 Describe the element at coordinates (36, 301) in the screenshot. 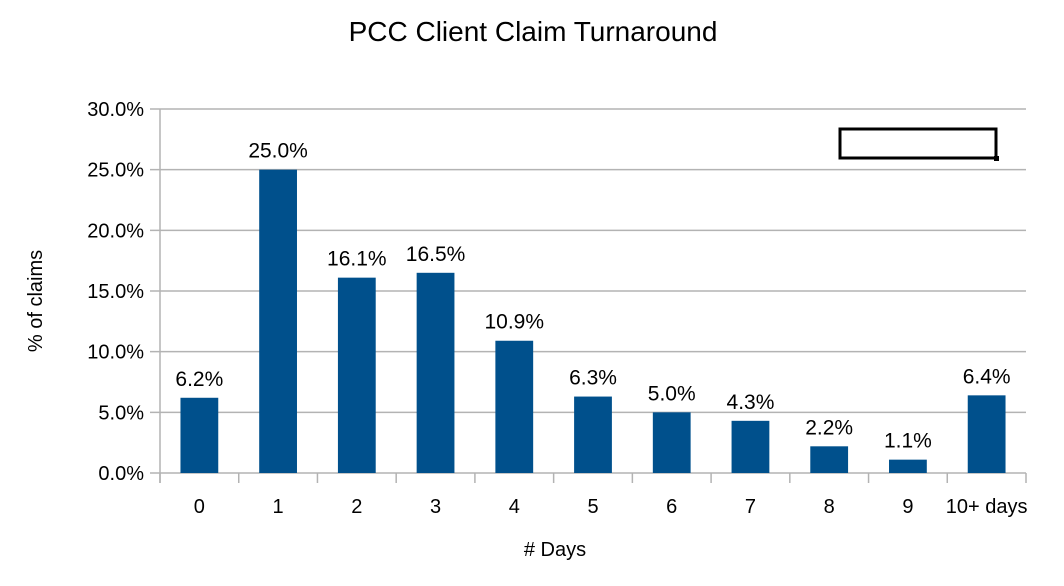

I see `y-axis-label: % of claims` at that location.